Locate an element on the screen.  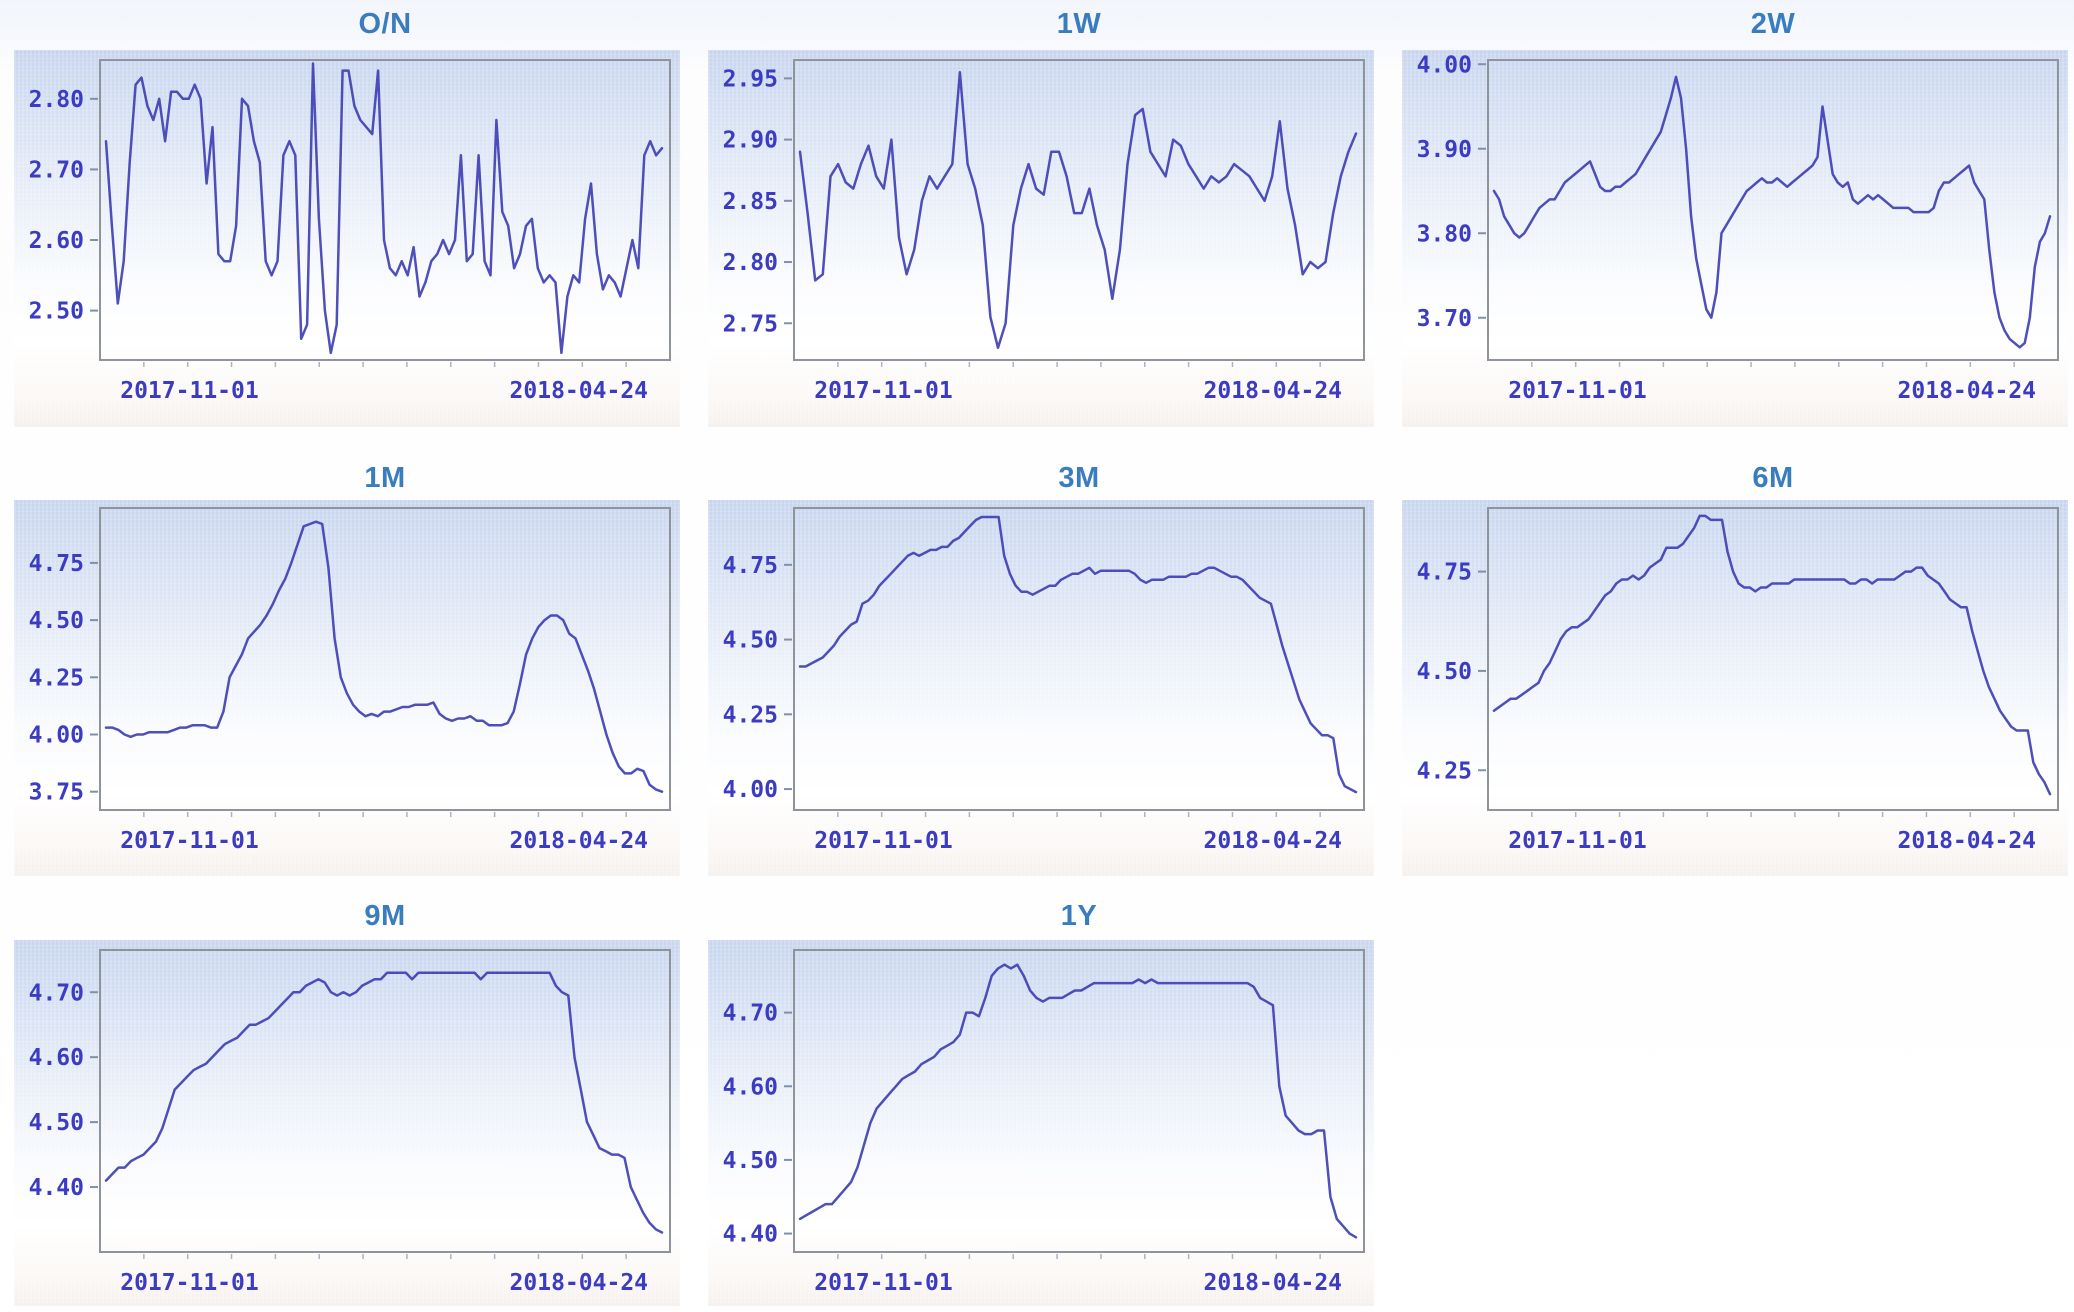
chart-panel-3m: 4.00 4.25 4.50 4.75 2017-11-01 2018-04-24 is located at coordinates (1041, 688).